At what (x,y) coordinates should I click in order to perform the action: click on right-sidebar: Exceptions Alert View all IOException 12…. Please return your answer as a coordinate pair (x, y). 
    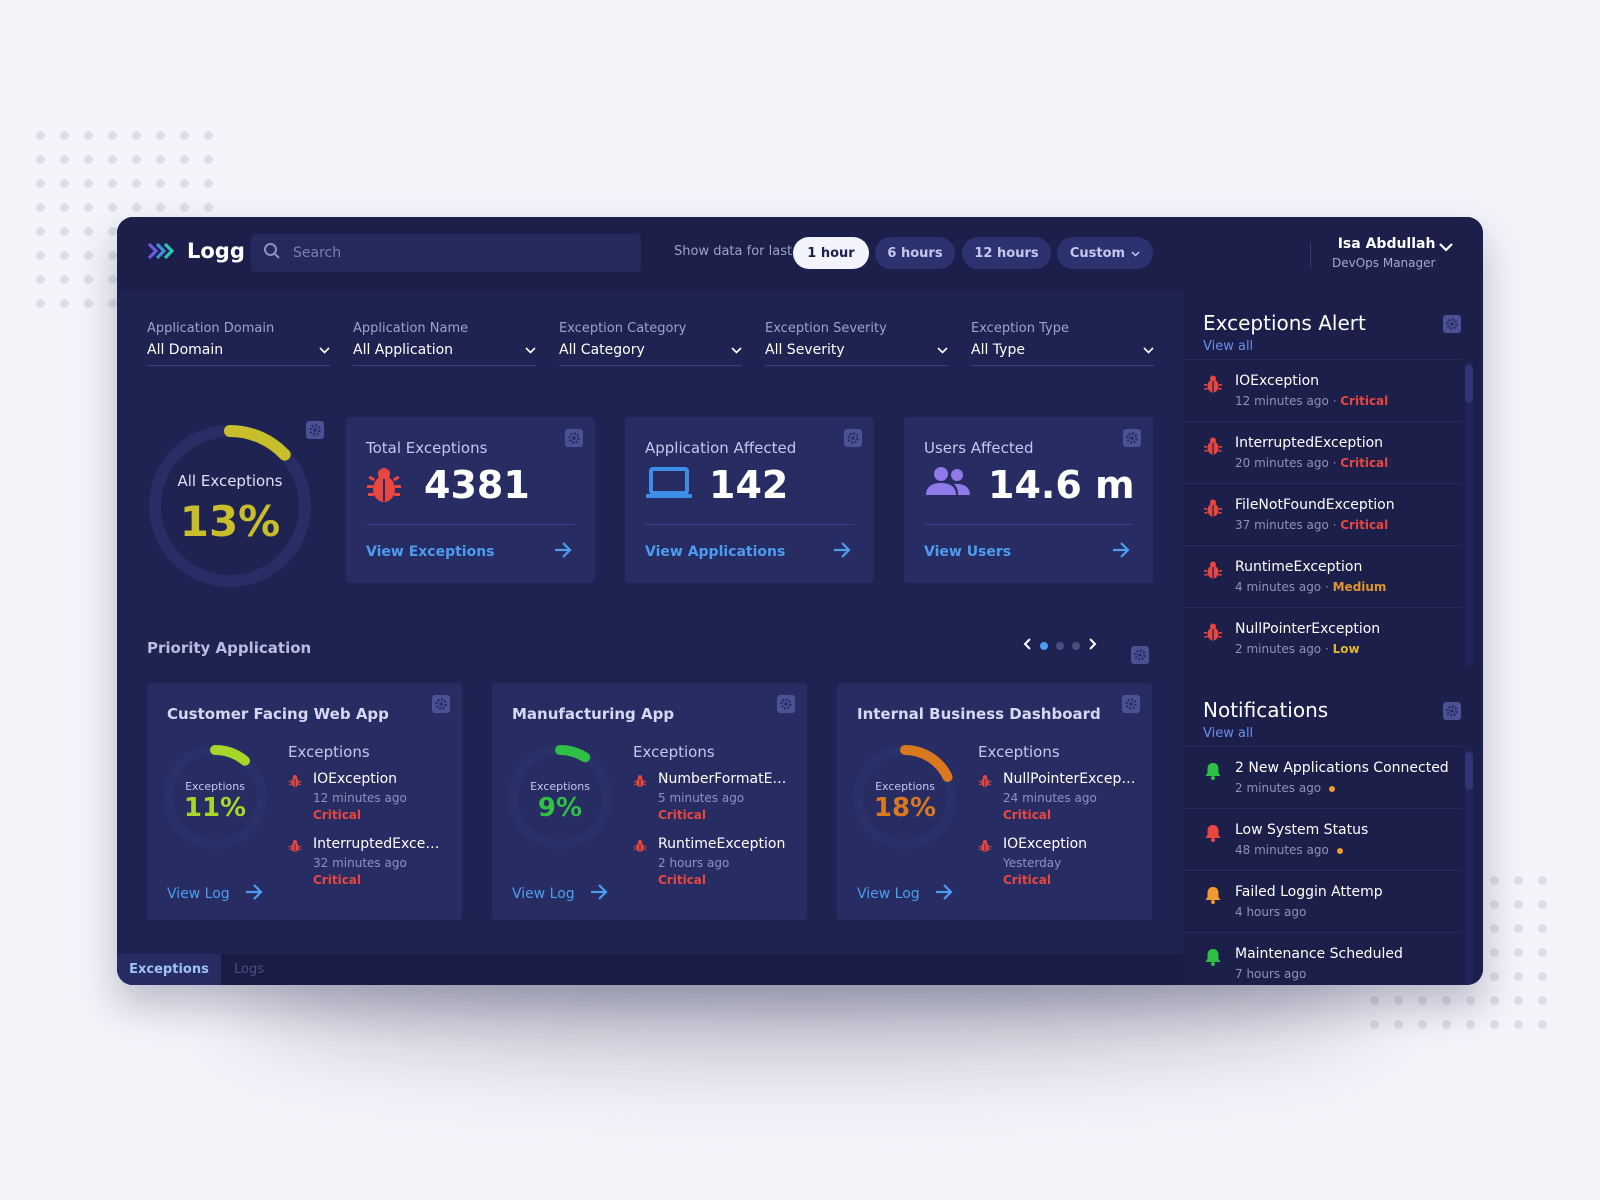
    Looking at the image, I should click on (1333, 638).